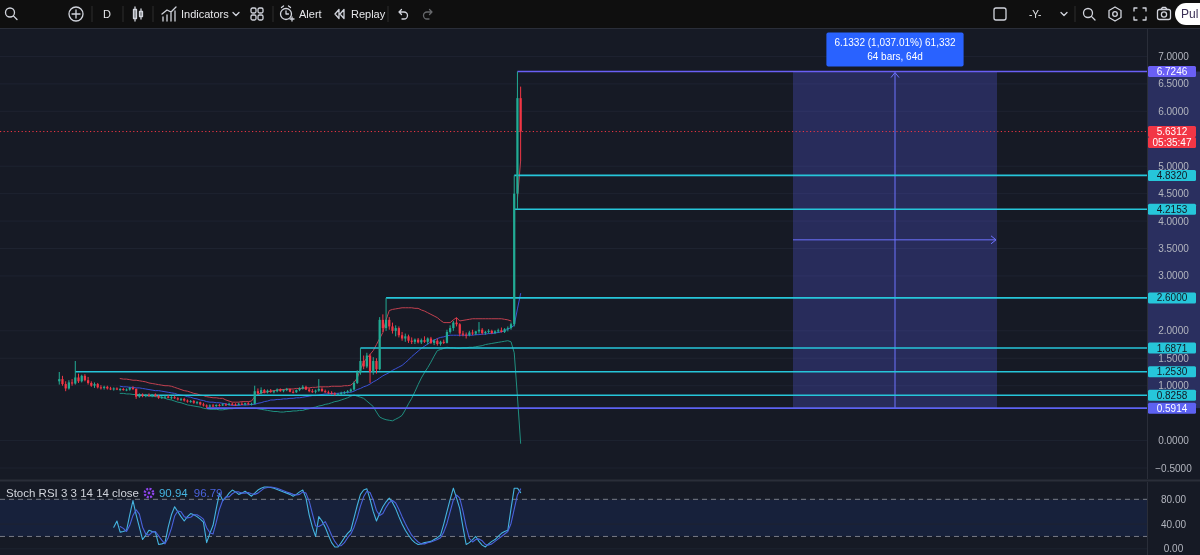 The height and width of the screenshot is (555, 1200). What do you see at coordinates (1174, 56) in the screenshot?
I see `y-tick-label: 7.0000` at bounding box center [1174, 56].